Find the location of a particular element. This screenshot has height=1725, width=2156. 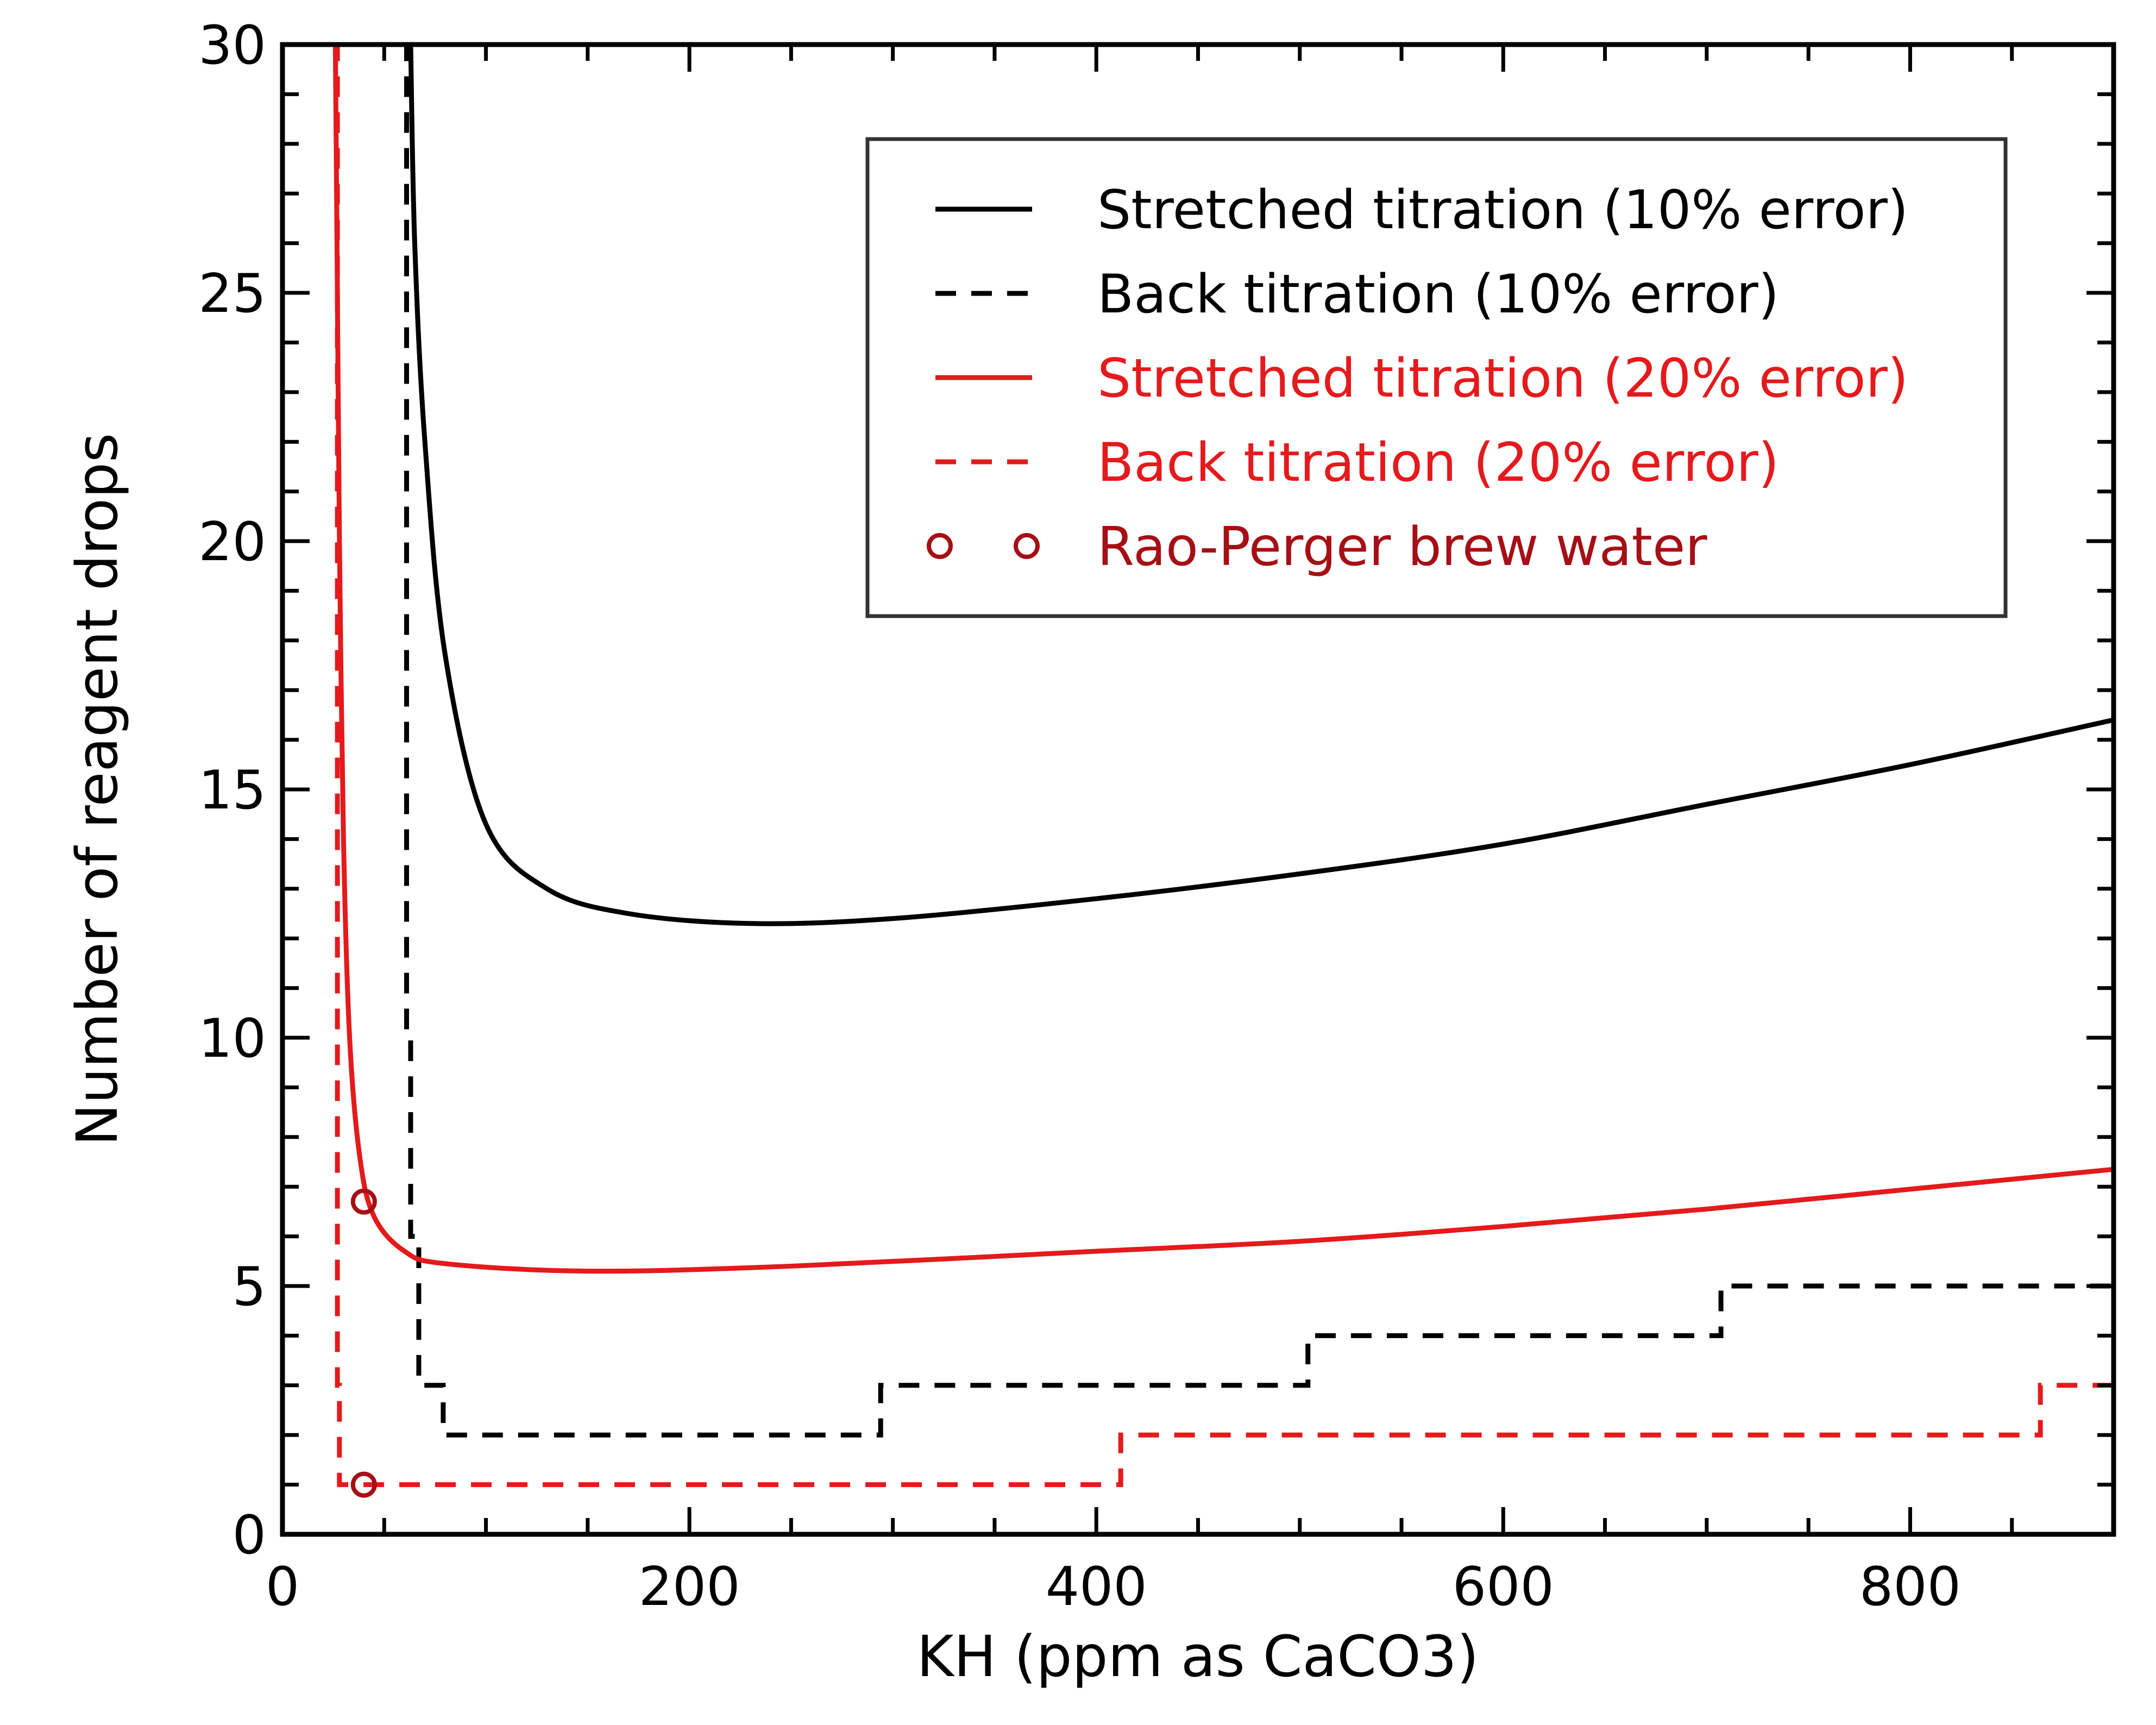

legend-label: Back titration (10% error) is located at coordinates (1438, 294).